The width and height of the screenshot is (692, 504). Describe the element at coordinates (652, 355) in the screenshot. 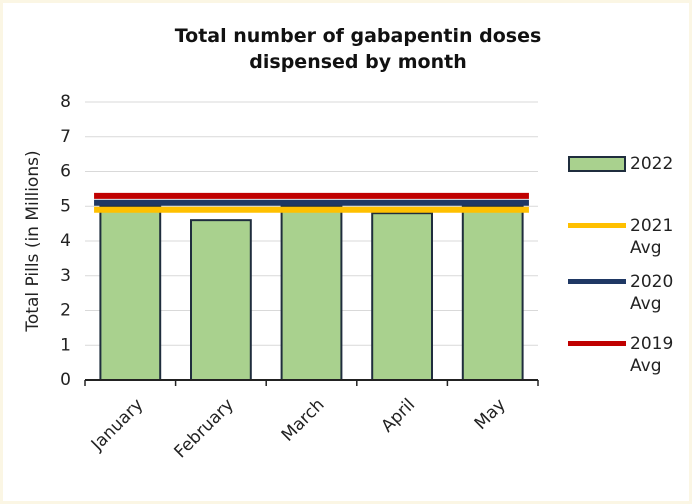

I see `legend-label: 2019 Avg` at that location.